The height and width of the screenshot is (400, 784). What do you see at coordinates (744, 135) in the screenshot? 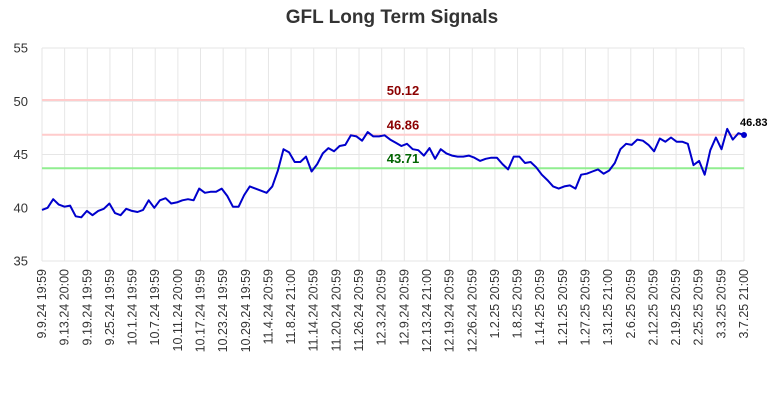
I see `last-point-marker` at bounding box center [744, 135].